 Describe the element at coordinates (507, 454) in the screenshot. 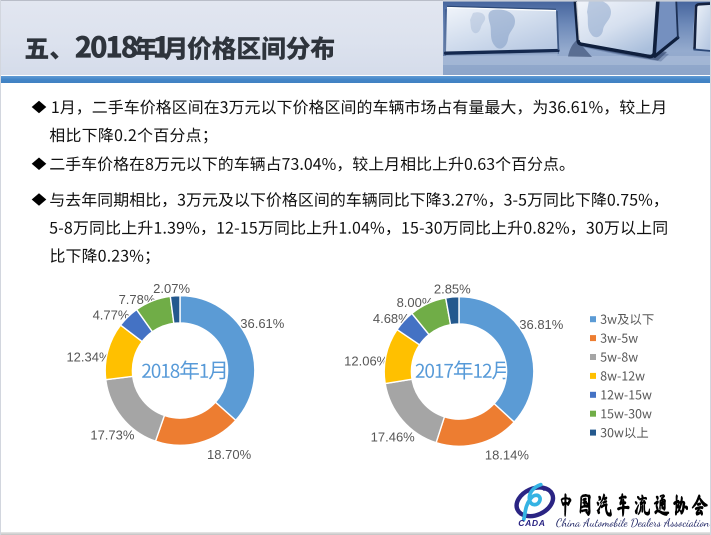

I see `svg-text: 18.14%` at that location.